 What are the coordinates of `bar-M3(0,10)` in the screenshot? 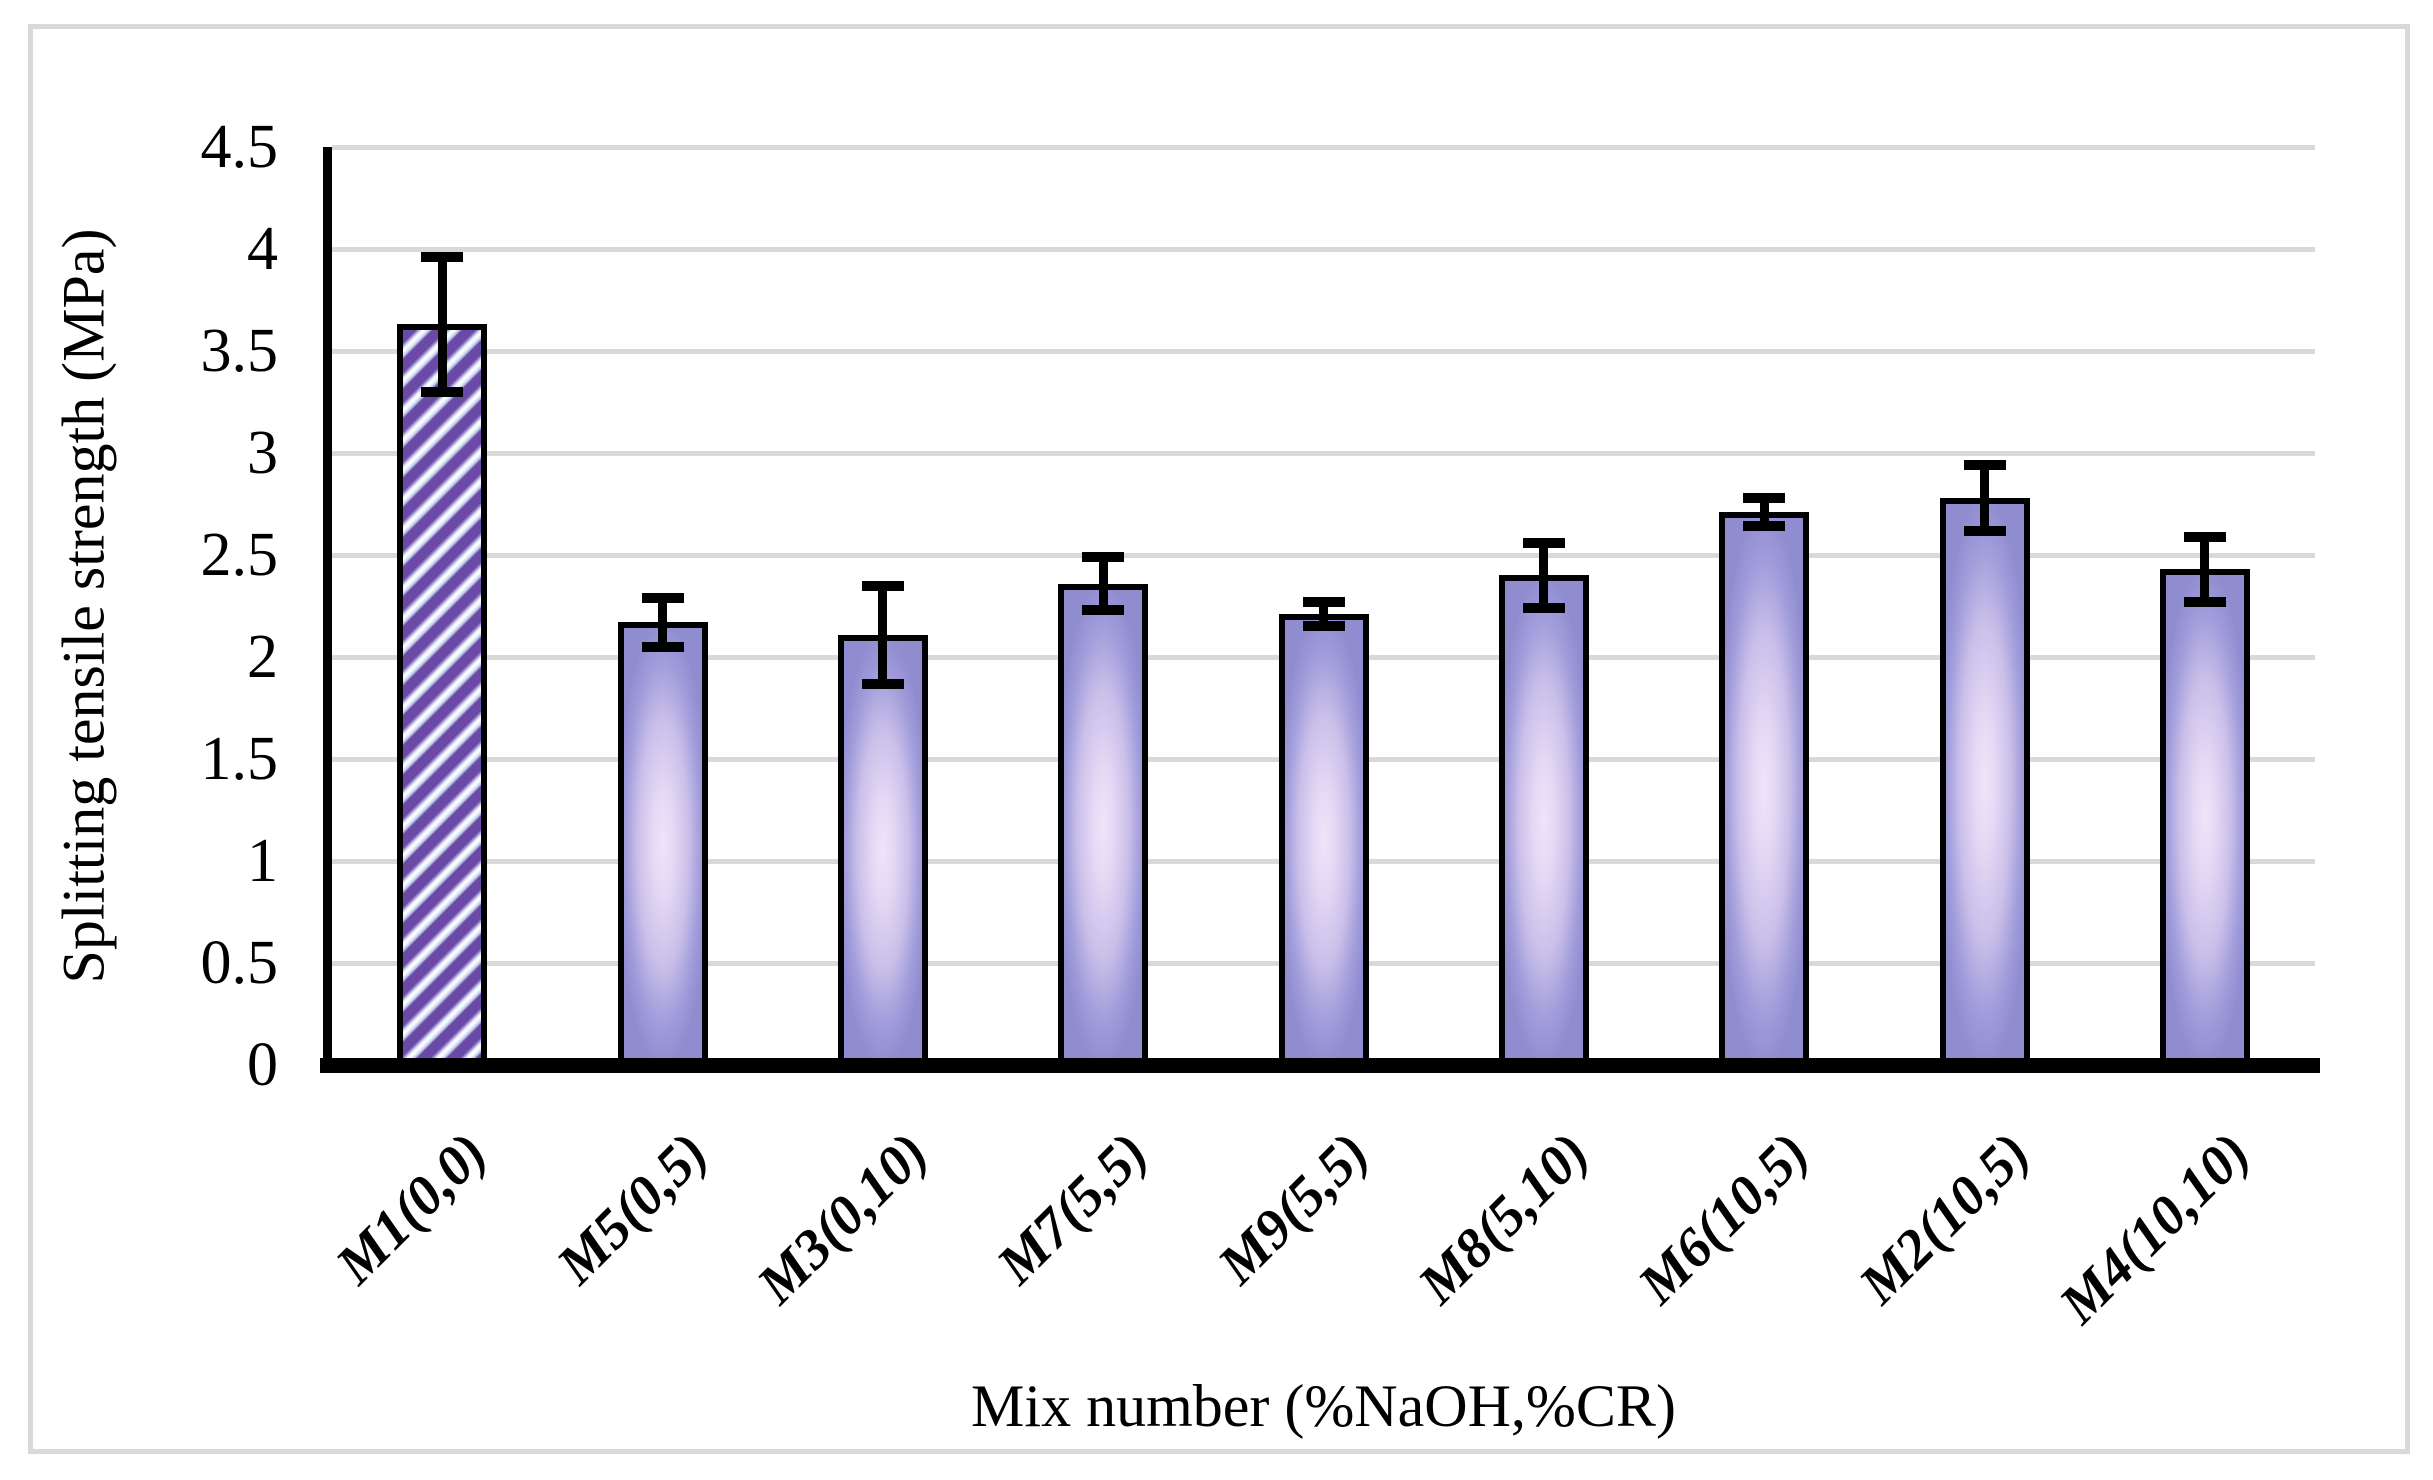 It's located at (882, 849).